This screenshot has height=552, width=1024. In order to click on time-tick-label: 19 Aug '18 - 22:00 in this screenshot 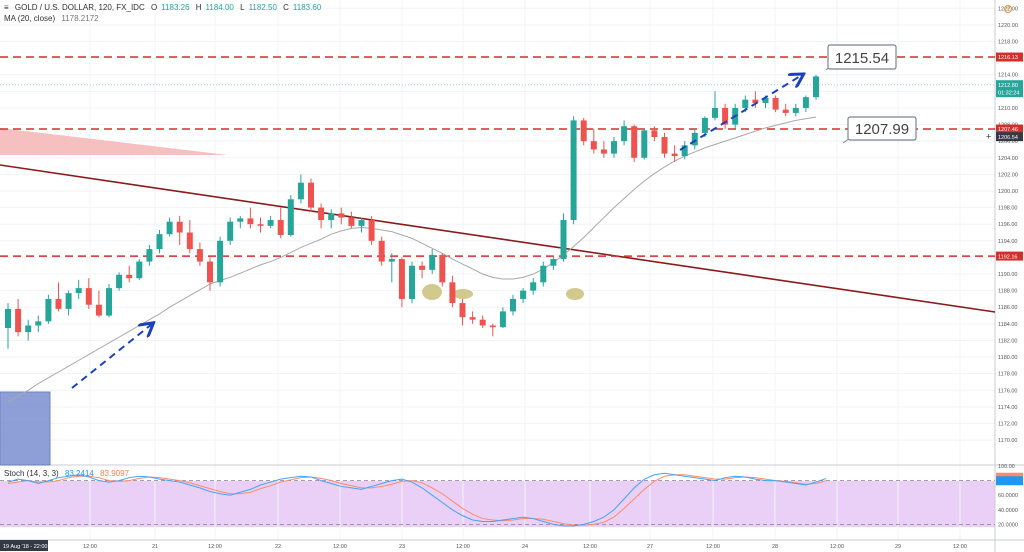, I will do `click(25, 547)`.